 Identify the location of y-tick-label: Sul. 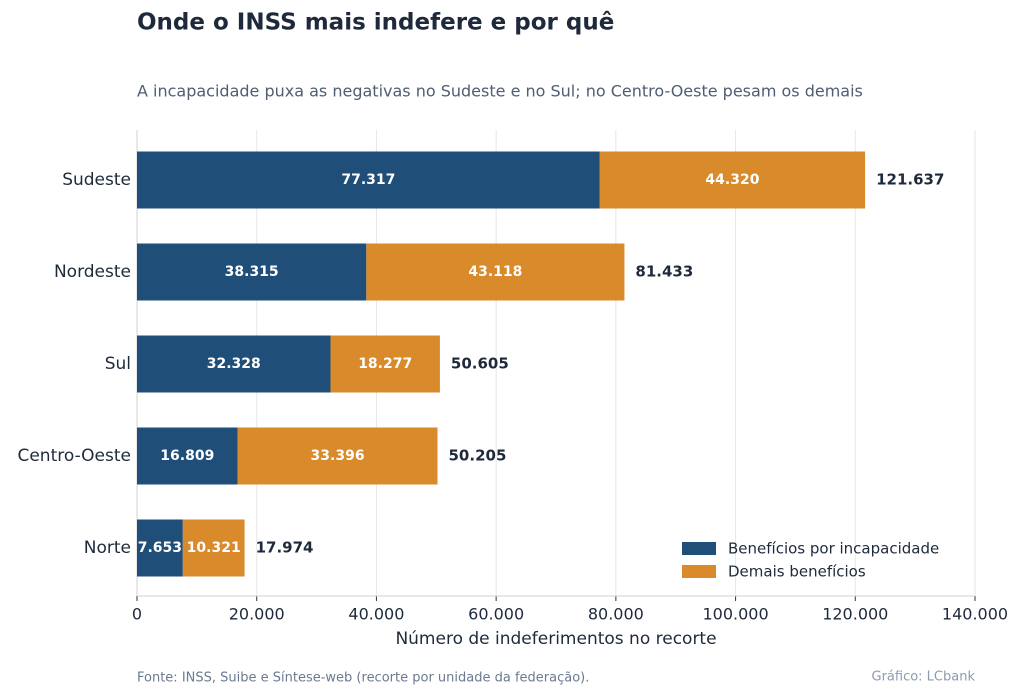
(118, 364).